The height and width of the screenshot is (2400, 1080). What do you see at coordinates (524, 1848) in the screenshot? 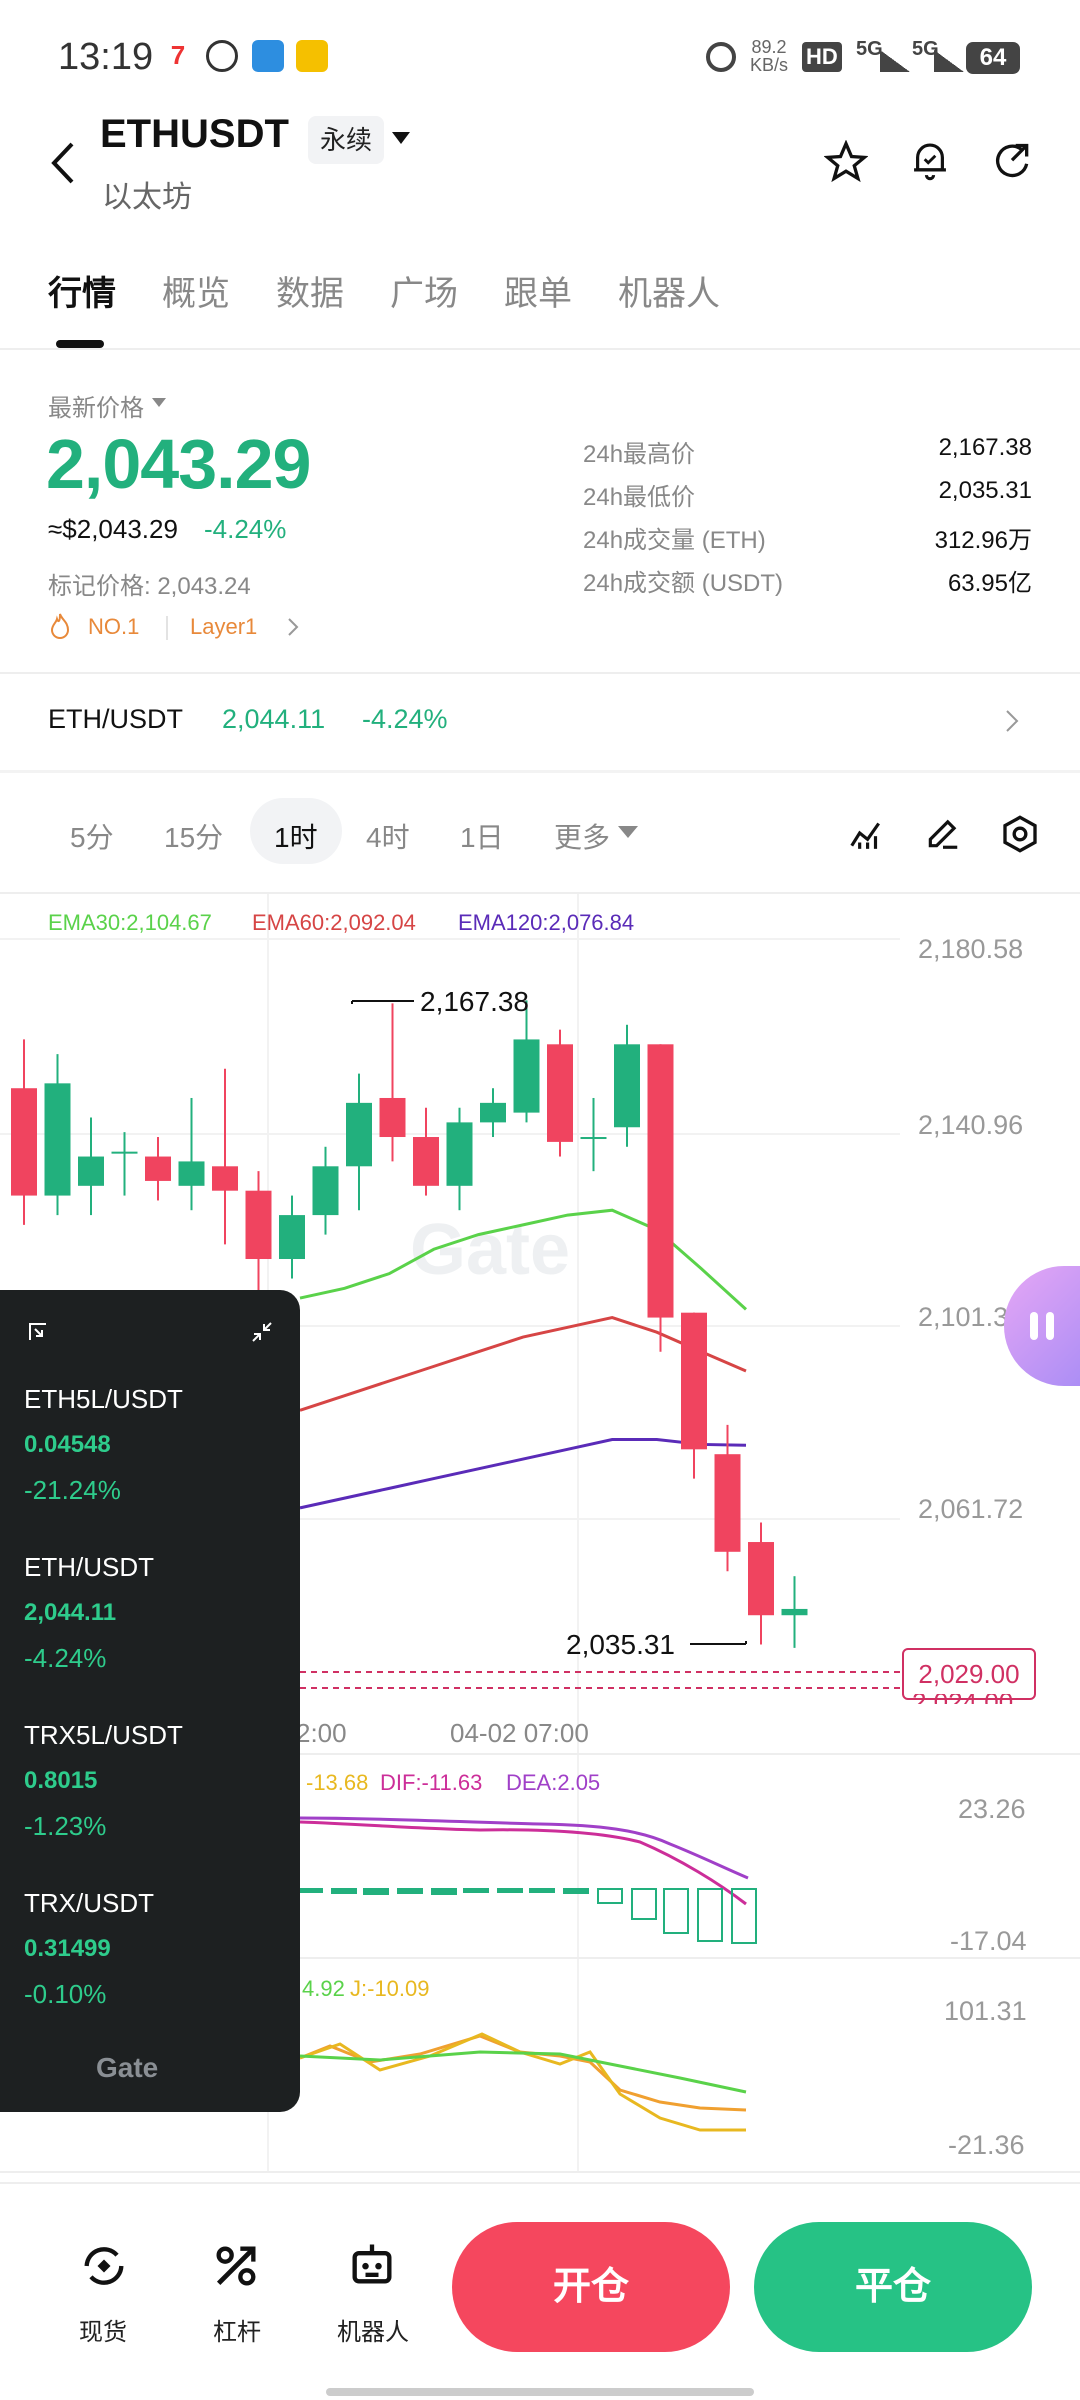
I see `macd-dea-line` at bounding box center [524, 1848].